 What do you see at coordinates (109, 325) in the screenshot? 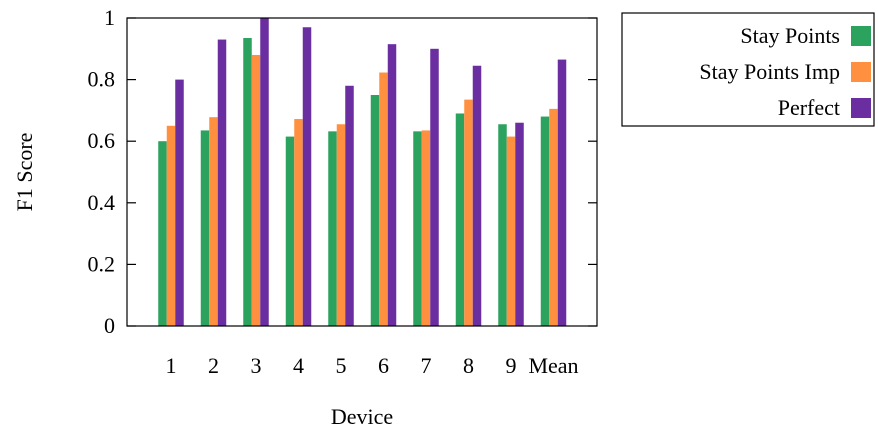
I see `y-tick-label: 0` at bounding box center [109, 325].